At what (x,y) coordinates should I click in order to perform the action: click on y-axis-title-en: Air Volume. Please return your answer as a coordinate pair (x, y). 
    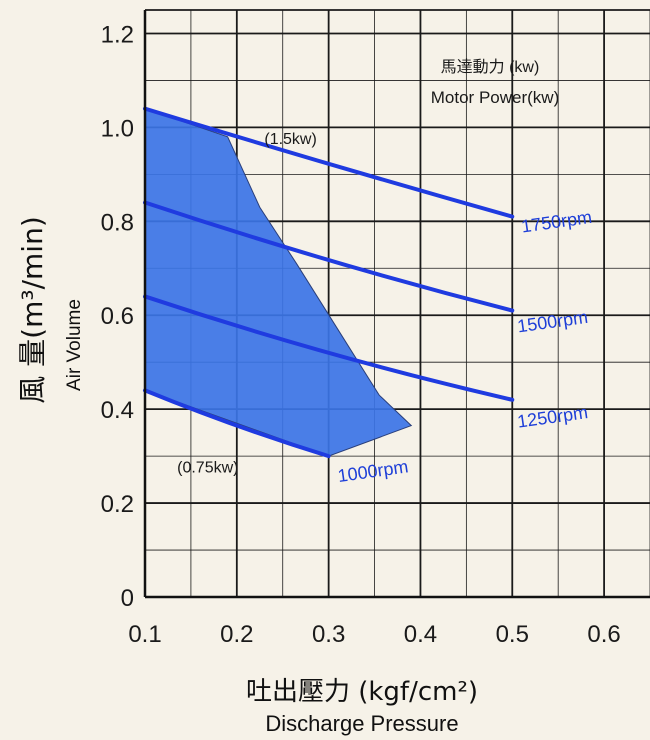
    Looking at the image, I should click on (74, 345).